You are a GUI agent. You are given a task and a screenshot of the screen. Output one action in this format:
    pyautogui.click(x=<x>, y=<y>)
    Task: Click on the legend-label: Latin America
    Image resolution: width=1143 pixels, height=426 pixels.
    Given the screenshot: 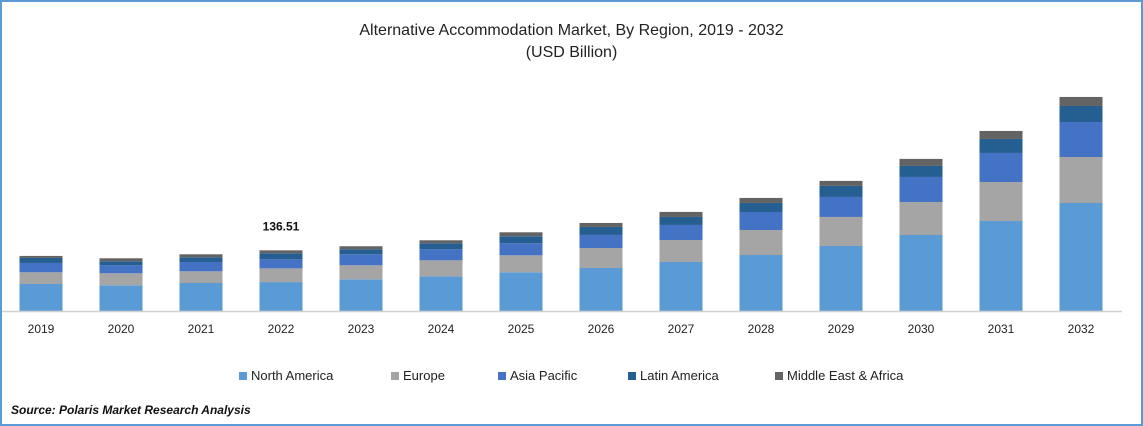 What is the action you would take?
    pyautogui.click(x=679, y=375)
    